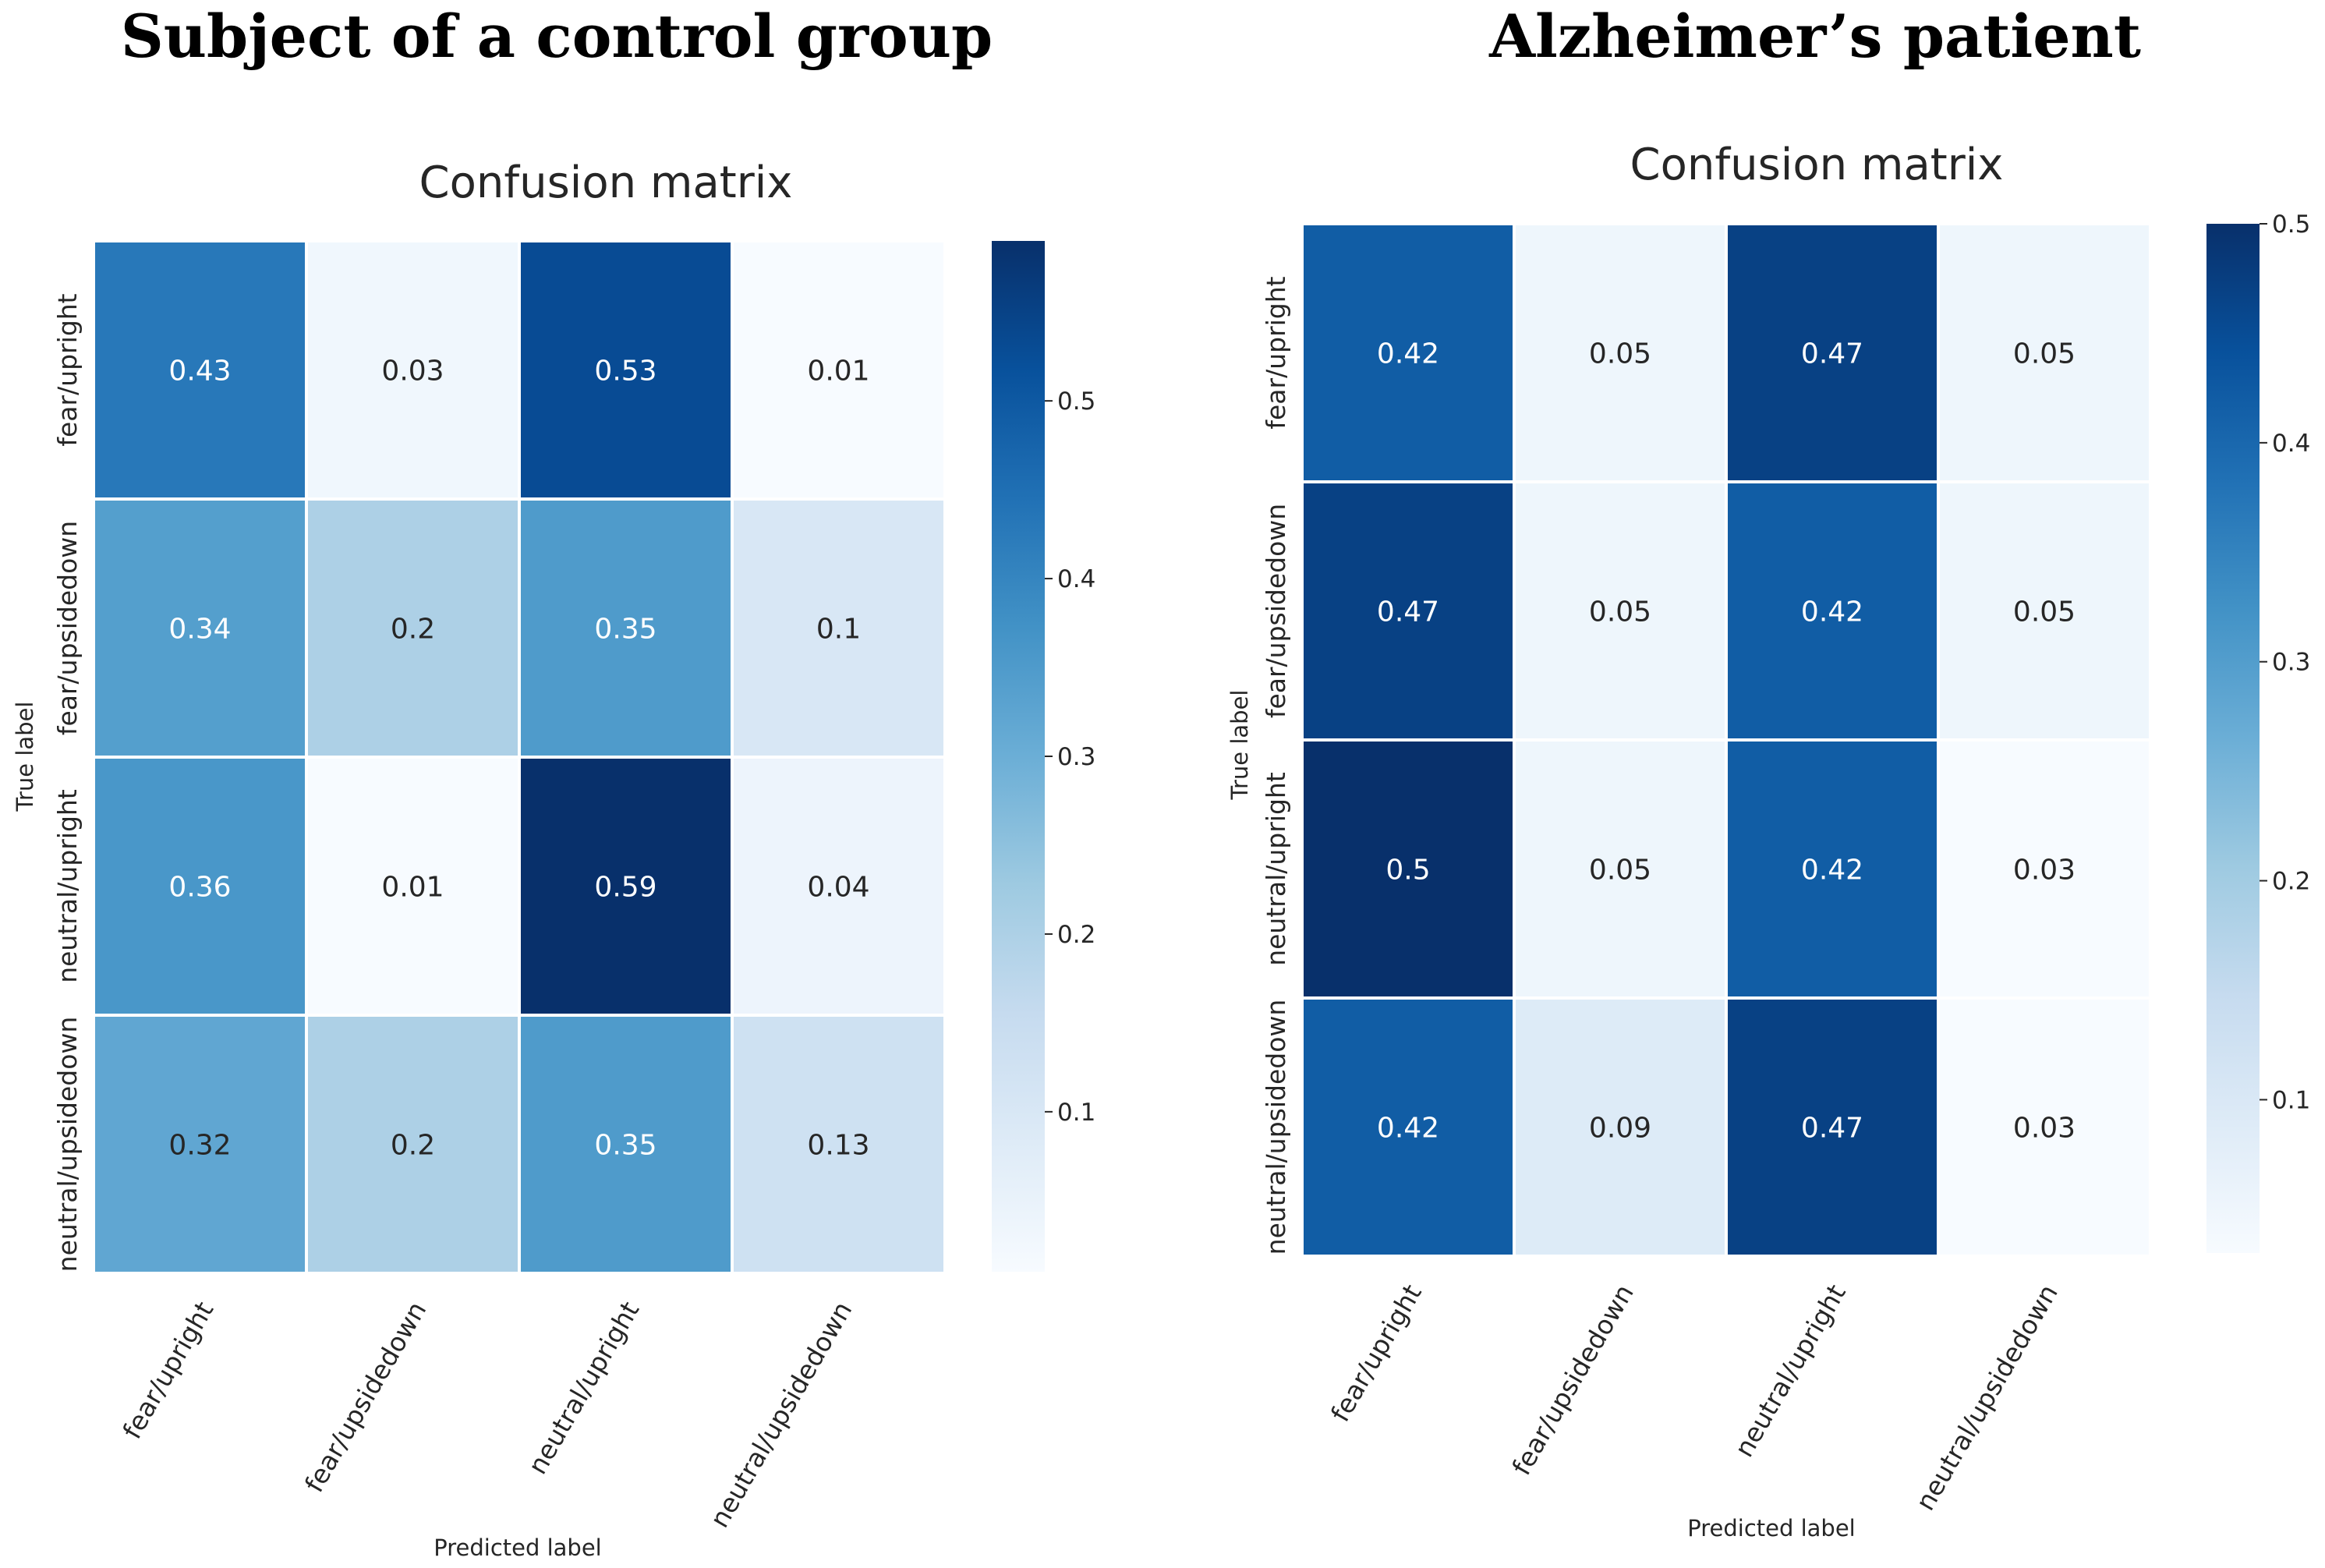 Image resolution: width=2325 pixels, height=1568 pixels. I want to click on cell-value-label: 0.1, so click(838, 630).